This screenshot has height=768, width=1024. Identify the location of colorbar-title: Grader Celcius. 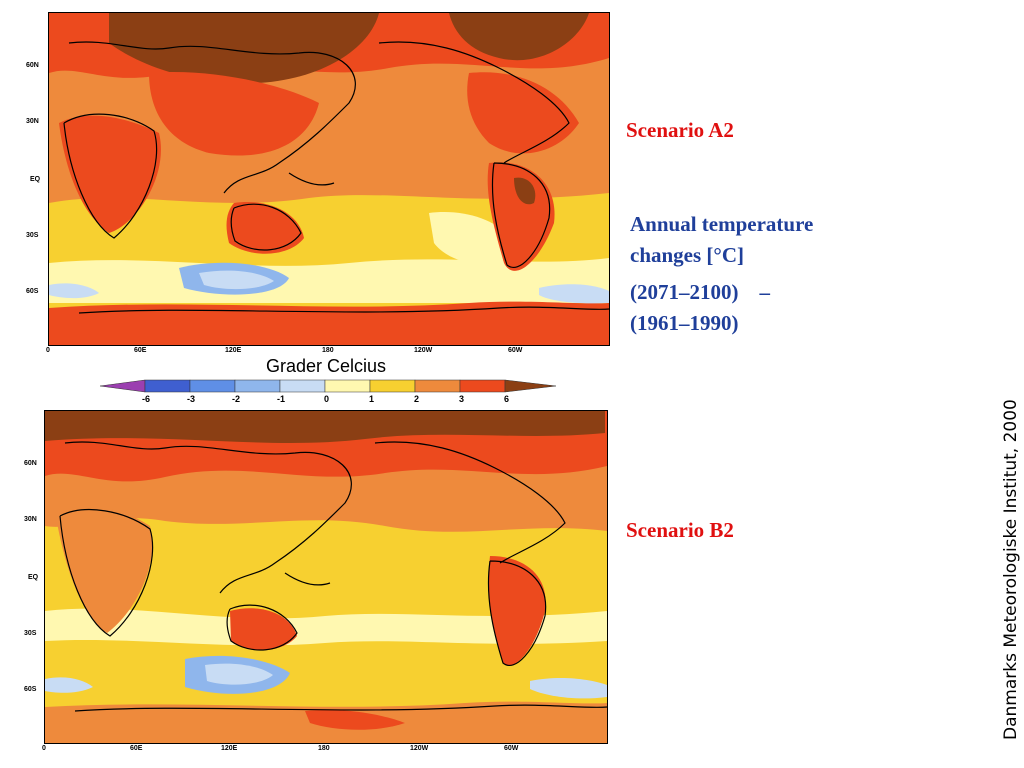
(326, 366).